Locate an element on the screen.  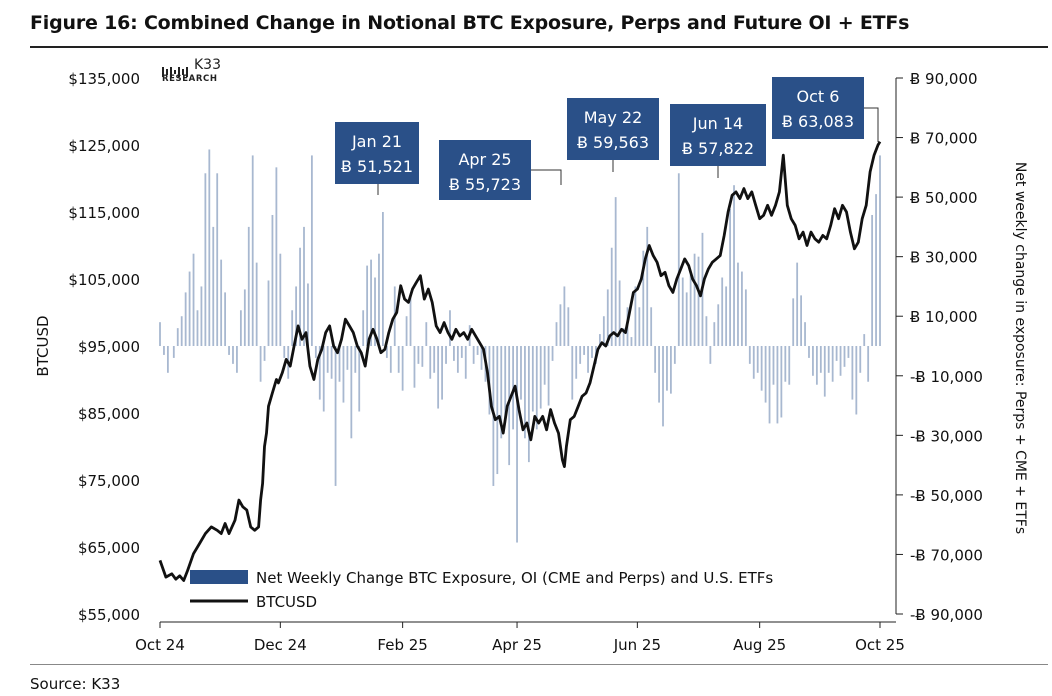
callout-value: Ƀ 55,723 is located at coordinates (485, 184).